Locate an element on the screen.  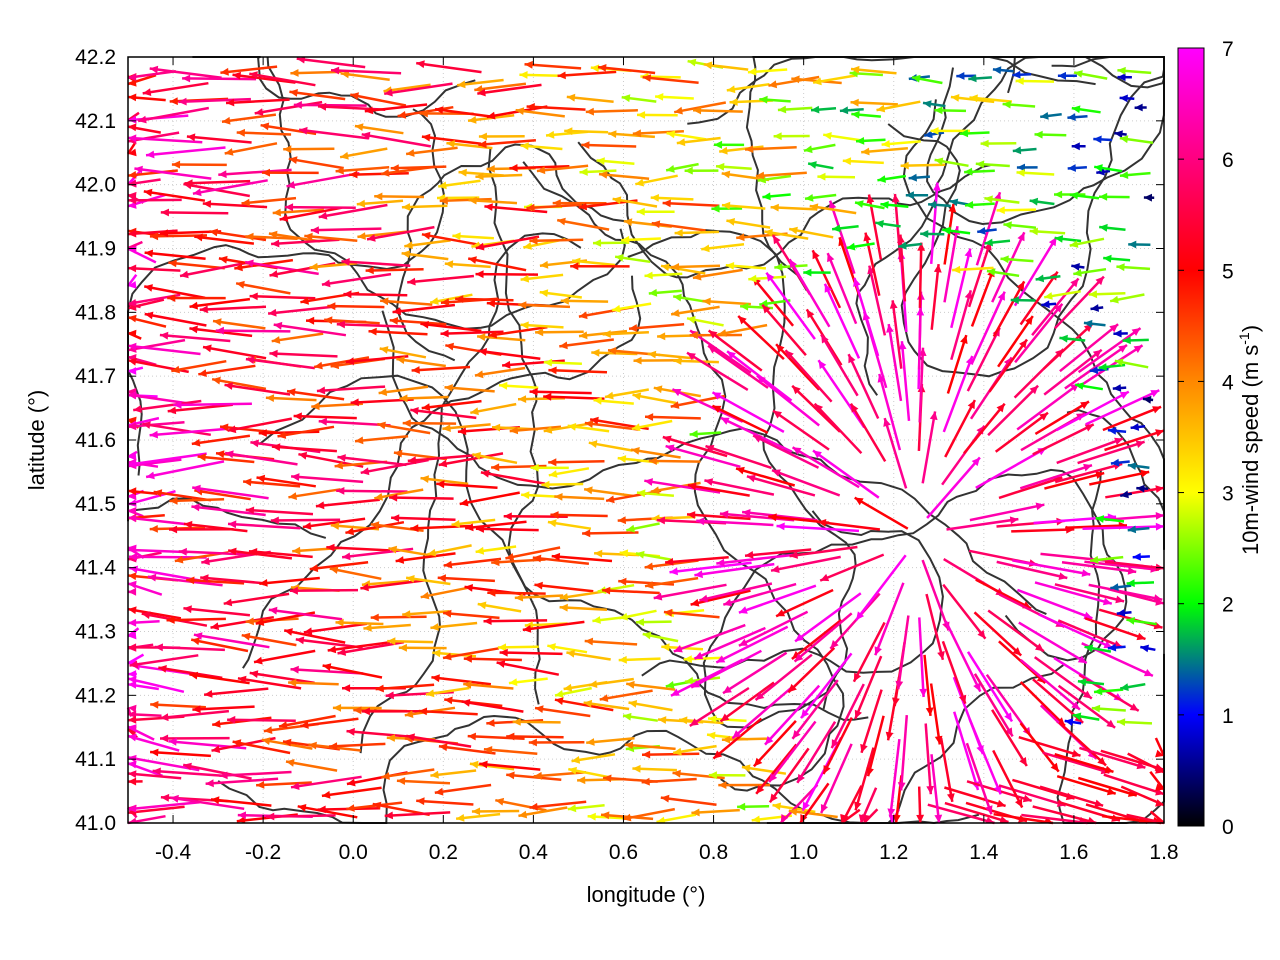
x-tick-label: 0.2 is located at coordinates (443, 852).